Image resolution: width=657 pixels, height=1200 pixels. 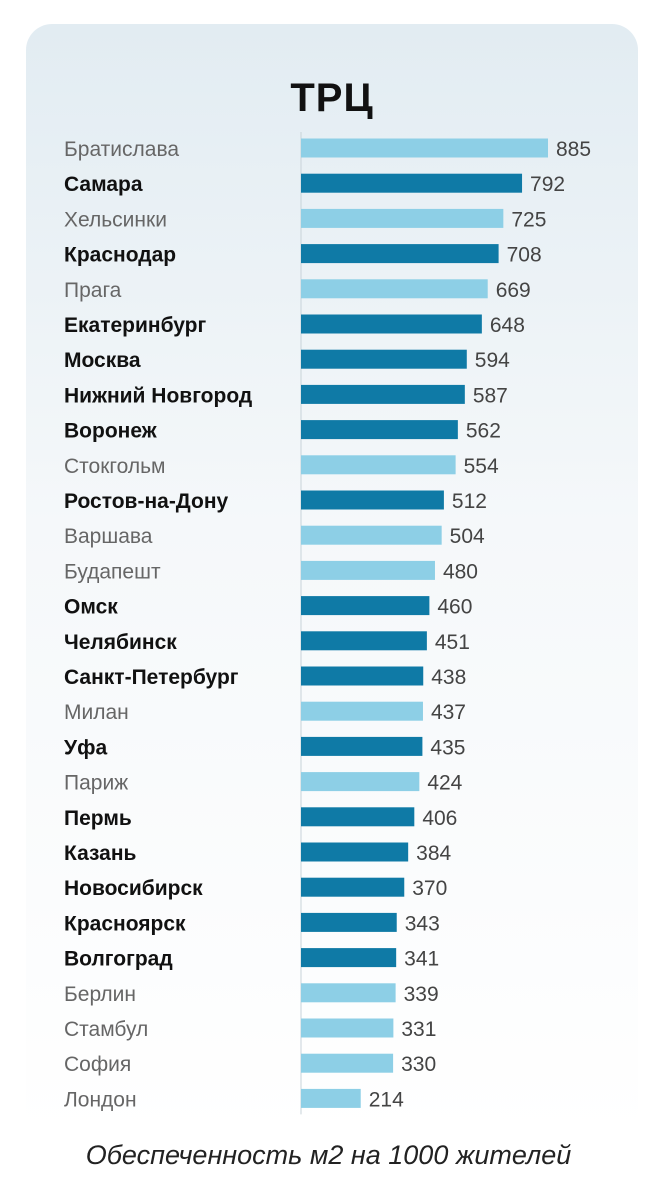 What do you see at coordinates (418, 1064) in the screenshot?
I see `value-label: 330` at bounding box center [418, 1064].